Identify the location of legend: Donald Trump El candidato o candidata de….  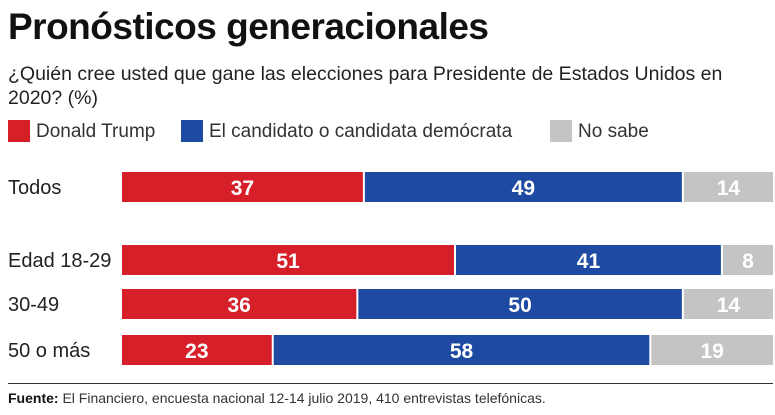
(388, 133).